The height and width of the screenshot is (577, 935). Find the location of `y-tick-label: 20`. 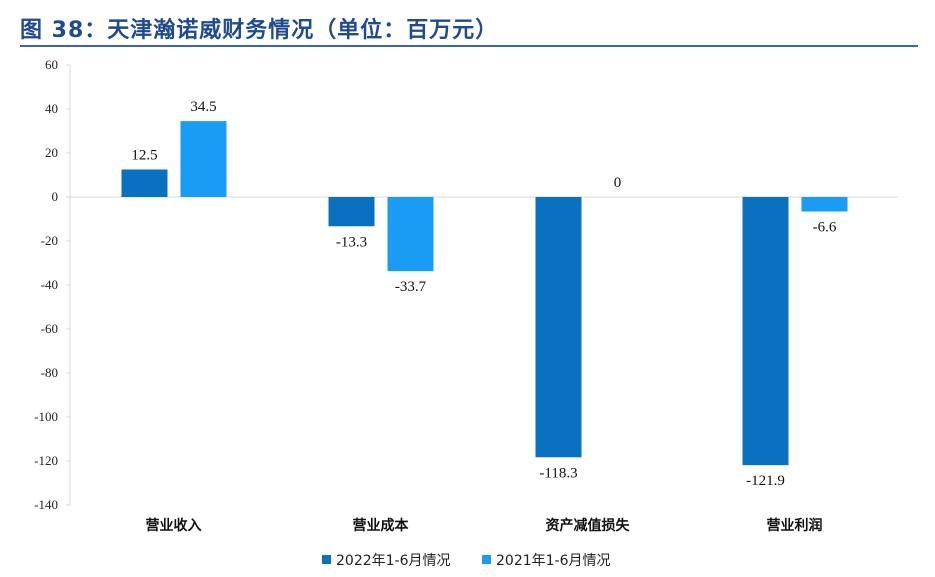

y-tick-label: 20 is located at coordinates (51, 152).